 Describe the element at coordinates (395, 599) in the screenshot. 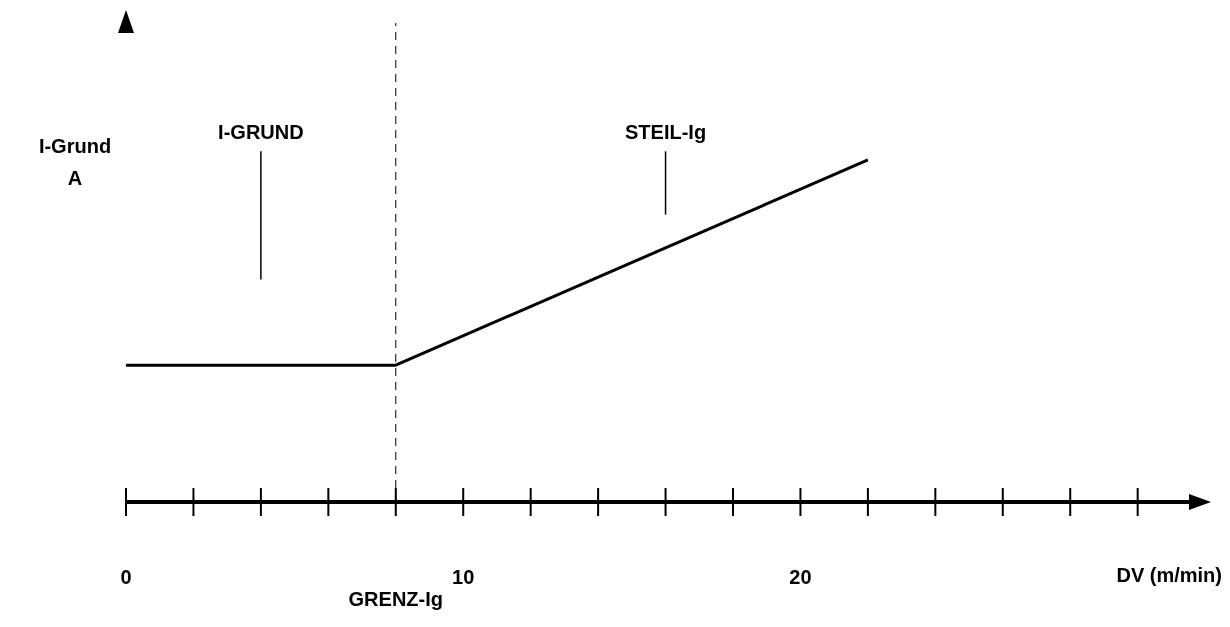

I see `ref-line-label: GRENZ-Ig` at that location.